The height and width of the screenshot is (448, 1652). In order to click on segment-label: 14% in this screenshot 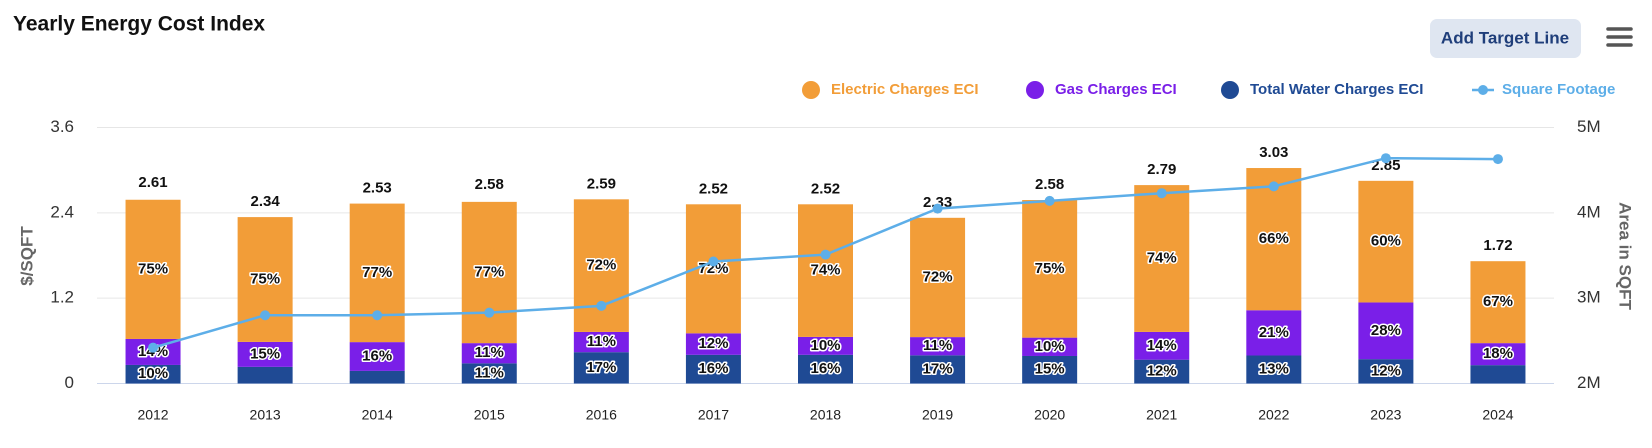, I will do `click(1162, 345)`.